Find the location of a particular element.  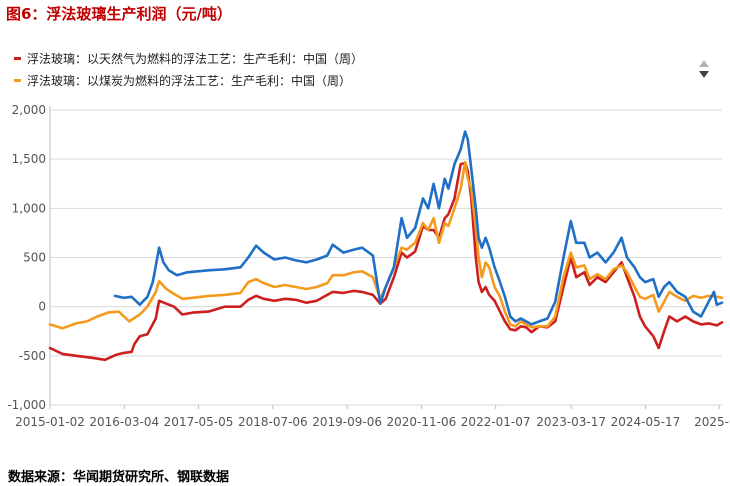

x-tick-label: 2019-09-06 is located at coordinates (347, 422).